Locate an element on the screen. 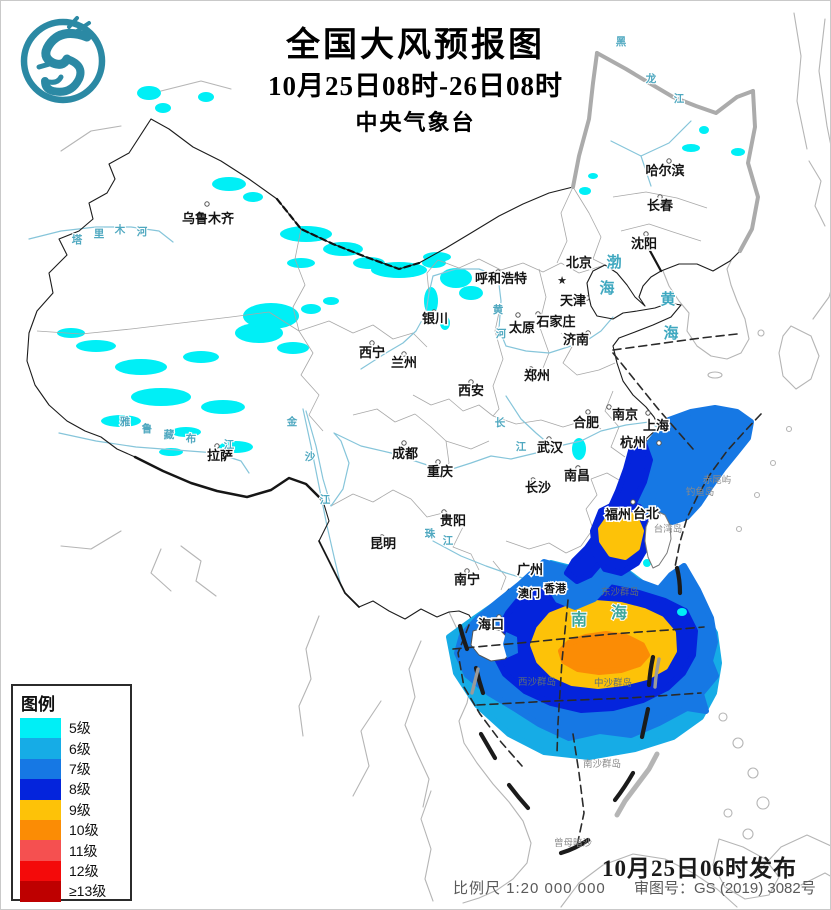  city-label: 杭州 is located at coordinates (633, 442).